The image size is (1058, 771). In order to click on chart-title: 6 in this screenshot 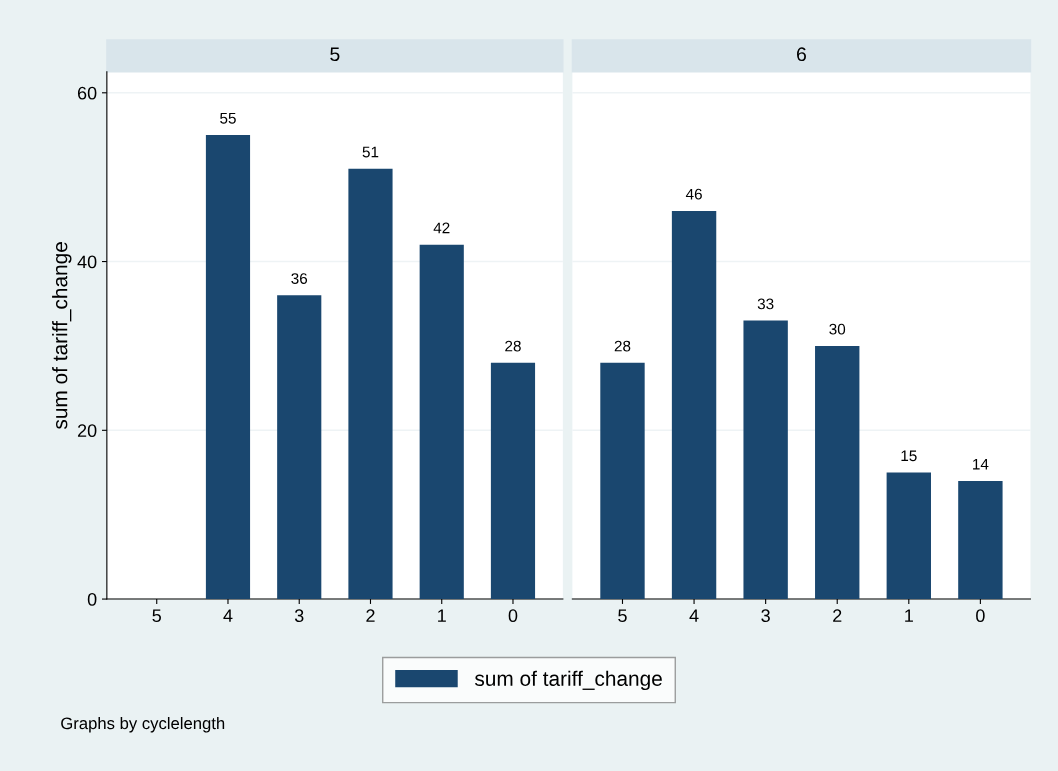, I will do `click(801, 54)`.